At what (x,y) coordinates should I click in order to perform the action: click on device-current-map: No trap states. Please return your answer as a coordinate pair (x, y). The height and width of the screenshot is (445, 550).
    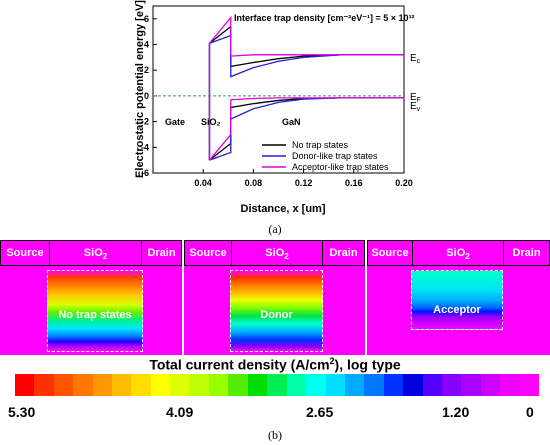
    Looking at the image, I should click on (95, 311).